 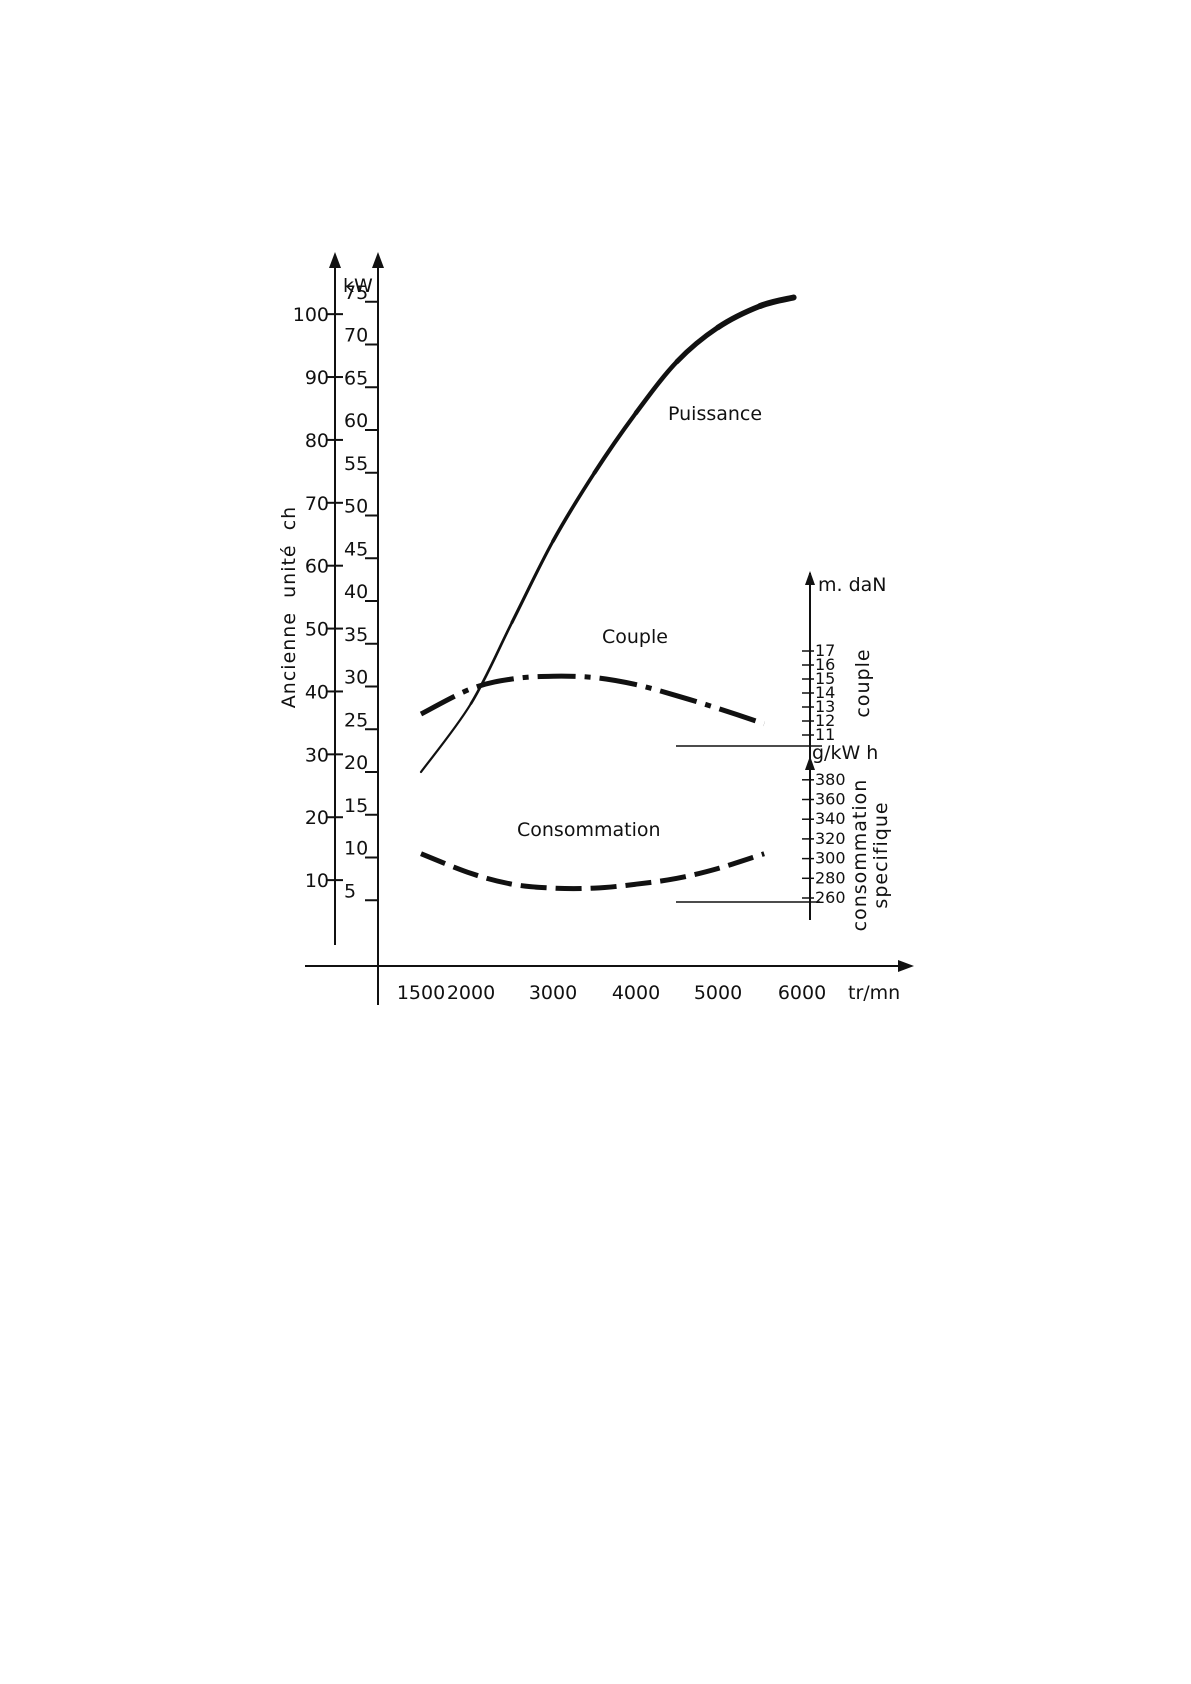 I want to click on x-axis-ticks: 1500 2000 3000 4000 5000 6000, so click(x=611, y=993).